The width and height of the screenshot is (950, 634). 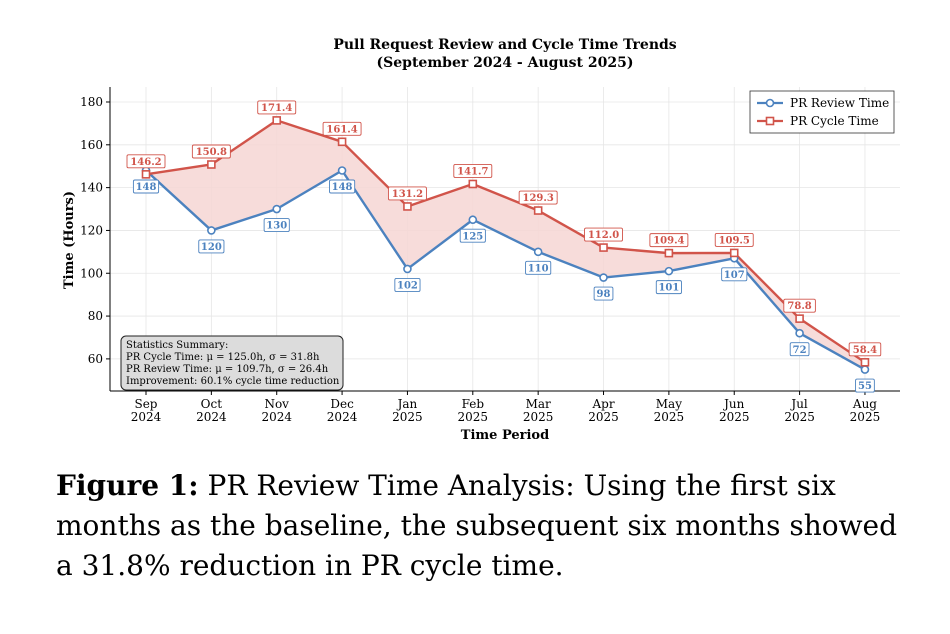 I want to click on x-tick-label-month: Jan, so click(x=407, y=404).